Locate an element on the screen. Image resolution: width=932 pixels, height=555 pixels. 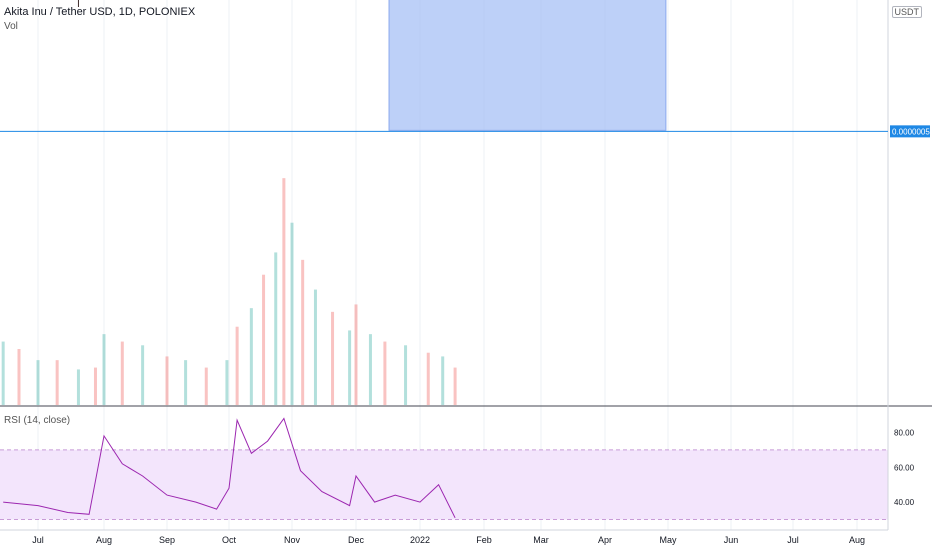
time-tick-label: Sep is located at coordinates (167, 540).